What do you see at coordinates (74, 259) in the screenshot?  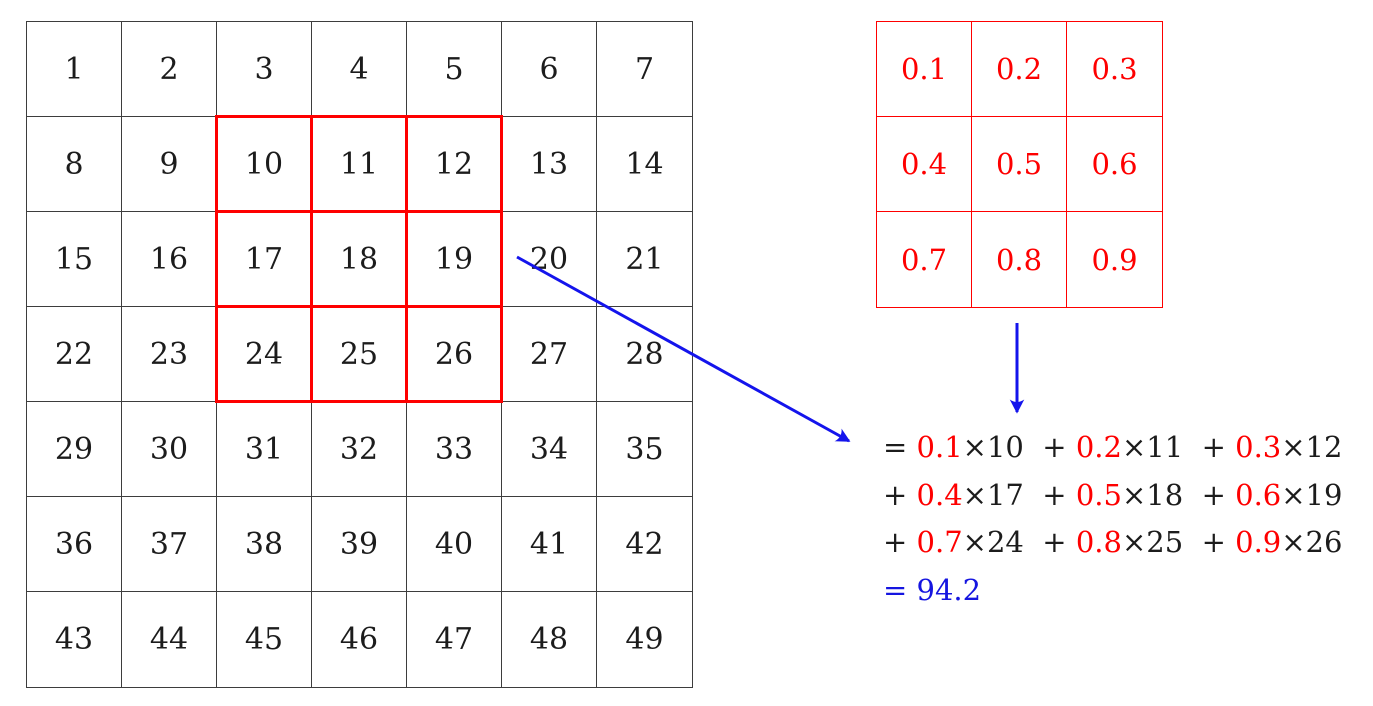 I see `grid-cell: 15` at bounding box center [74, 259].